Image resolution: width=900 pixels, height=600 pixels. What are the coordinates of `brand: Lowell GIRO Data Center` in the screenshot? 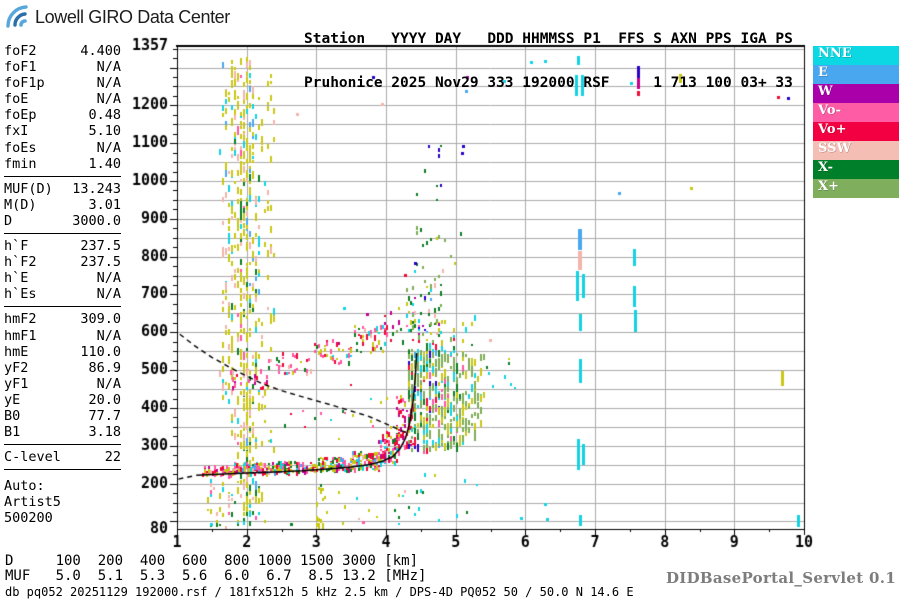 It's located at (118, 17).